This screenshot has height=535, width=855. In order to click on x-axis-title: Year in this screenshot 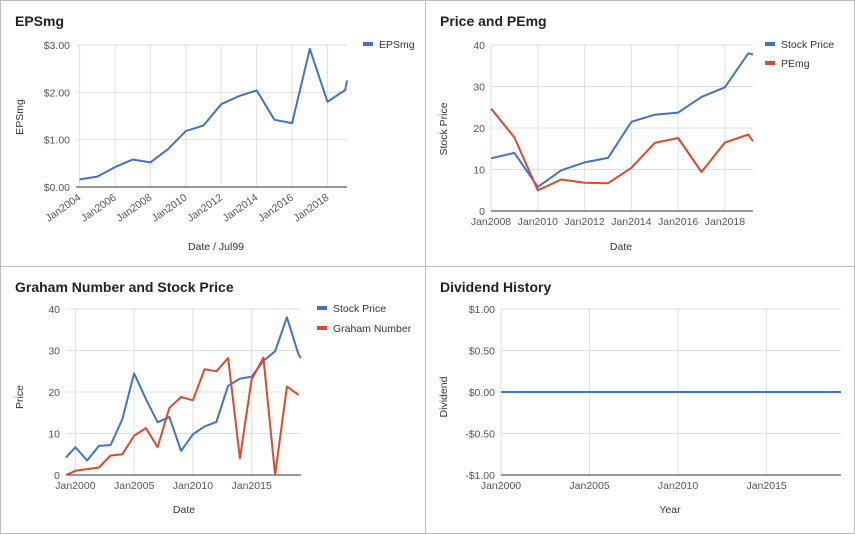, I will do `click(670, 510)`.